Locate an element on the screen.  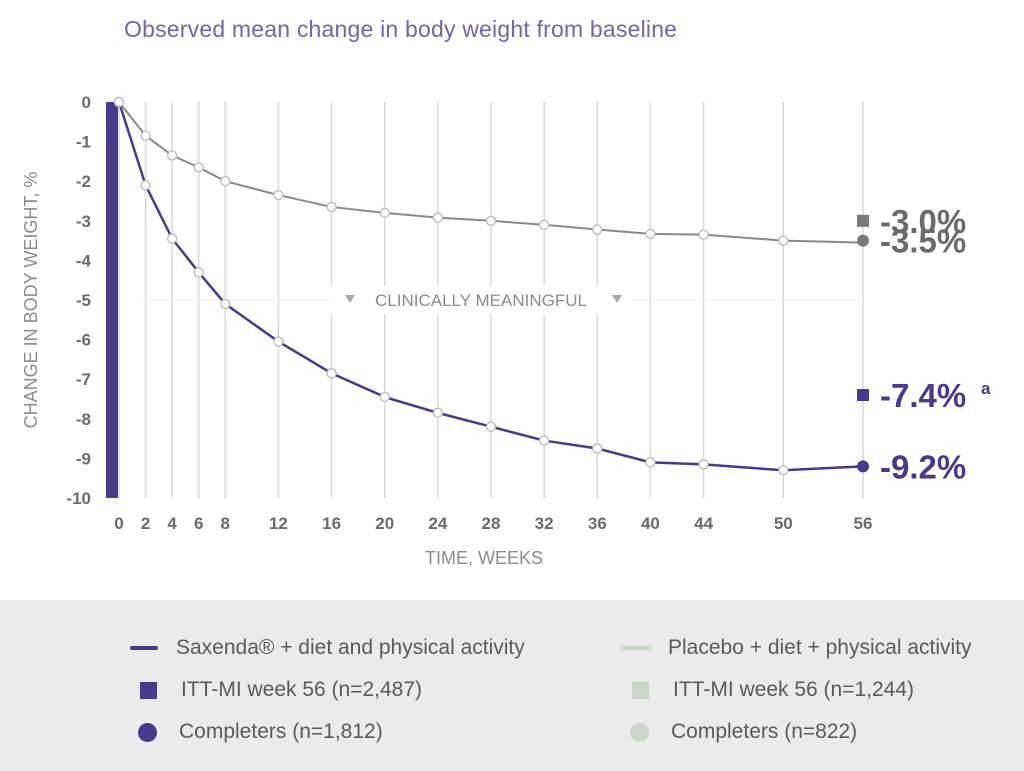
legend-item-saxenda-completers: Completers (n=1,812) is located at coordinates (260, 732).